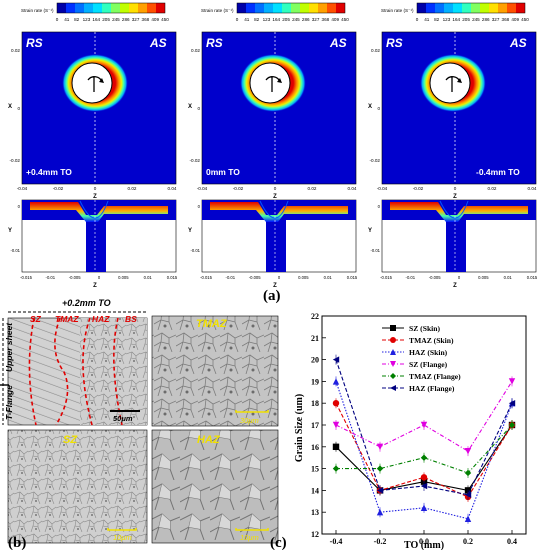 The image size is (539, 550). What do you see at coordinates (486, 19) in the screenshot?
I see `colorbar-tick: 286` at bounding box center [486, 19].